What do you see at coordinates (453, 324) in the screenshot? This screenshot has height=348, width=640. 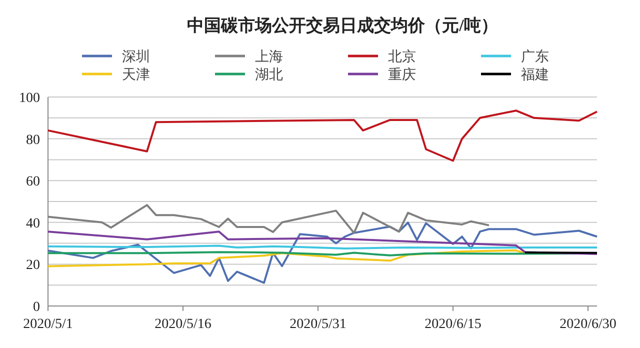 I see `x-tick-label: 2020/6/15` at bounding box center [453, 324].